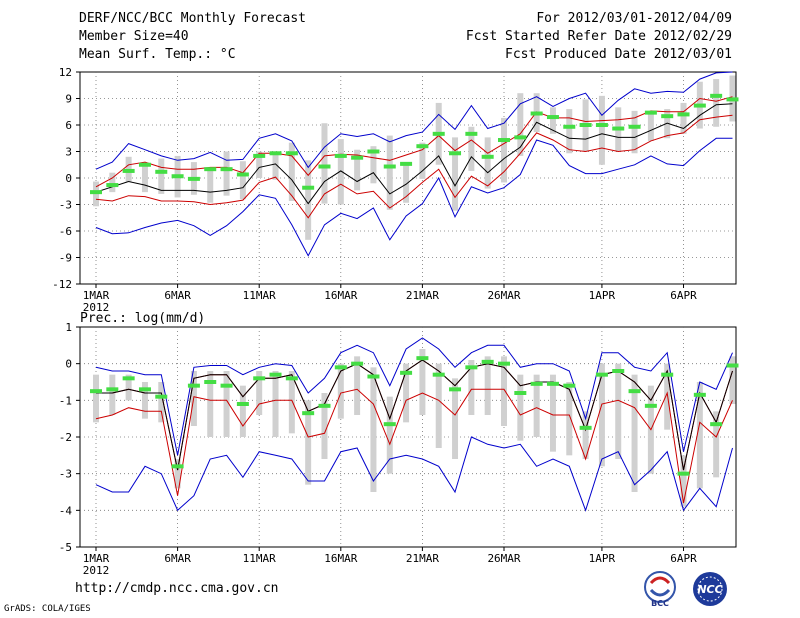  I want to click on y-tick-label: -6, so click(65, 231).